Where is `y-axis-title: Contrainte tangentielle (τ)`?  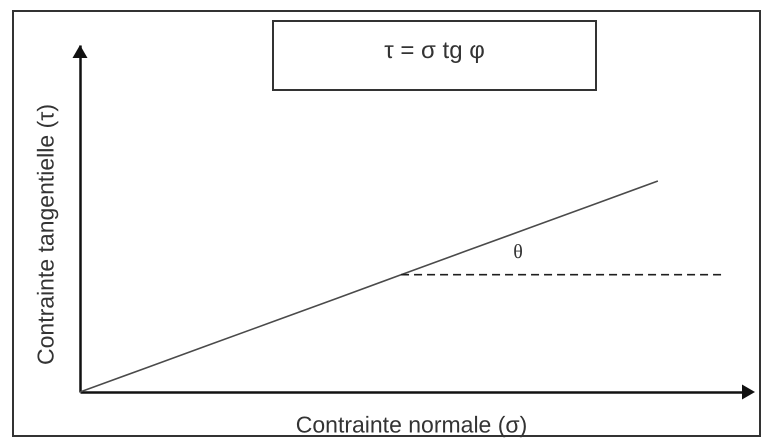 y-axis-title: Contrainte tangentielle (τ) is located at coordinates (45, 234).